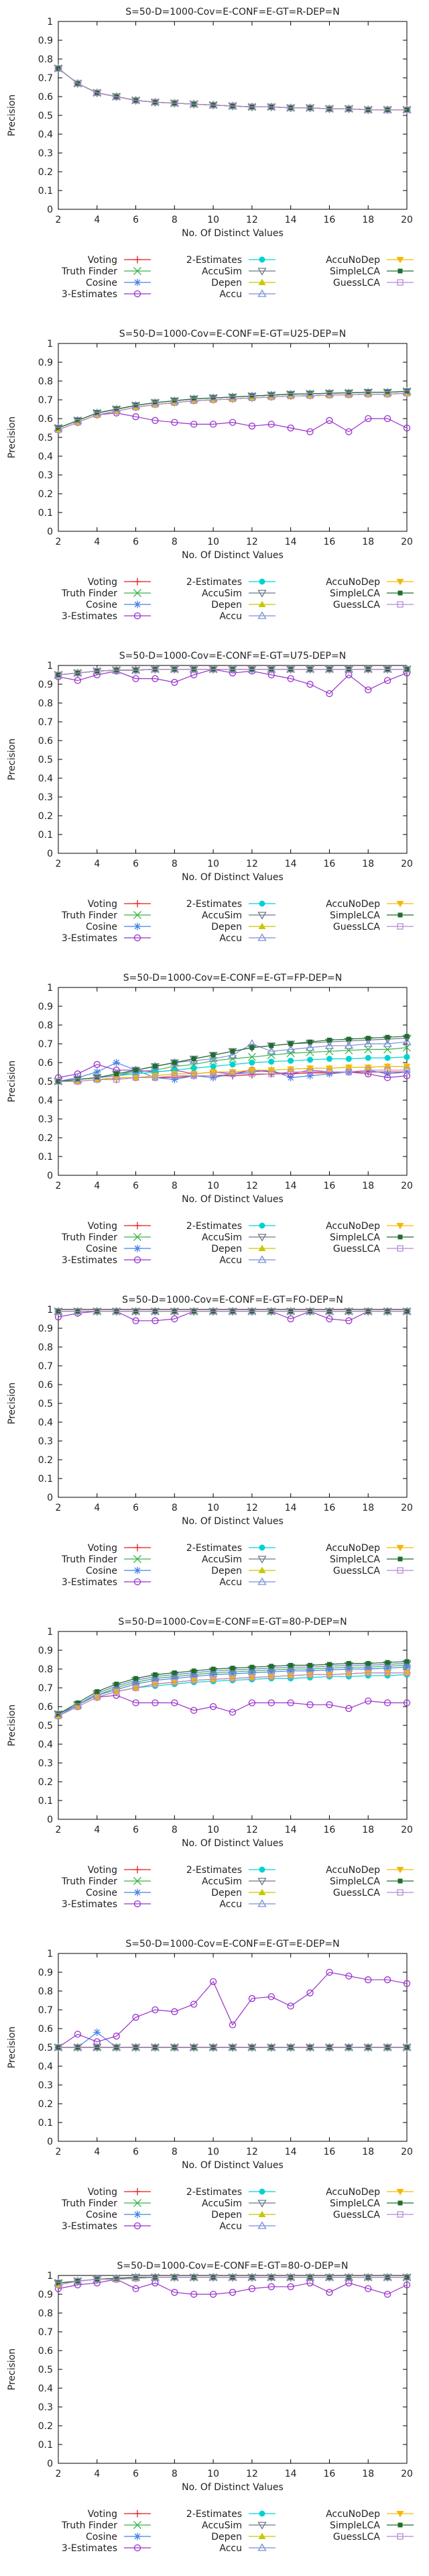 The width and height of the screenshot is (429, 2576). I want to click on y-tick-label: 0.4, so click(46, 134).